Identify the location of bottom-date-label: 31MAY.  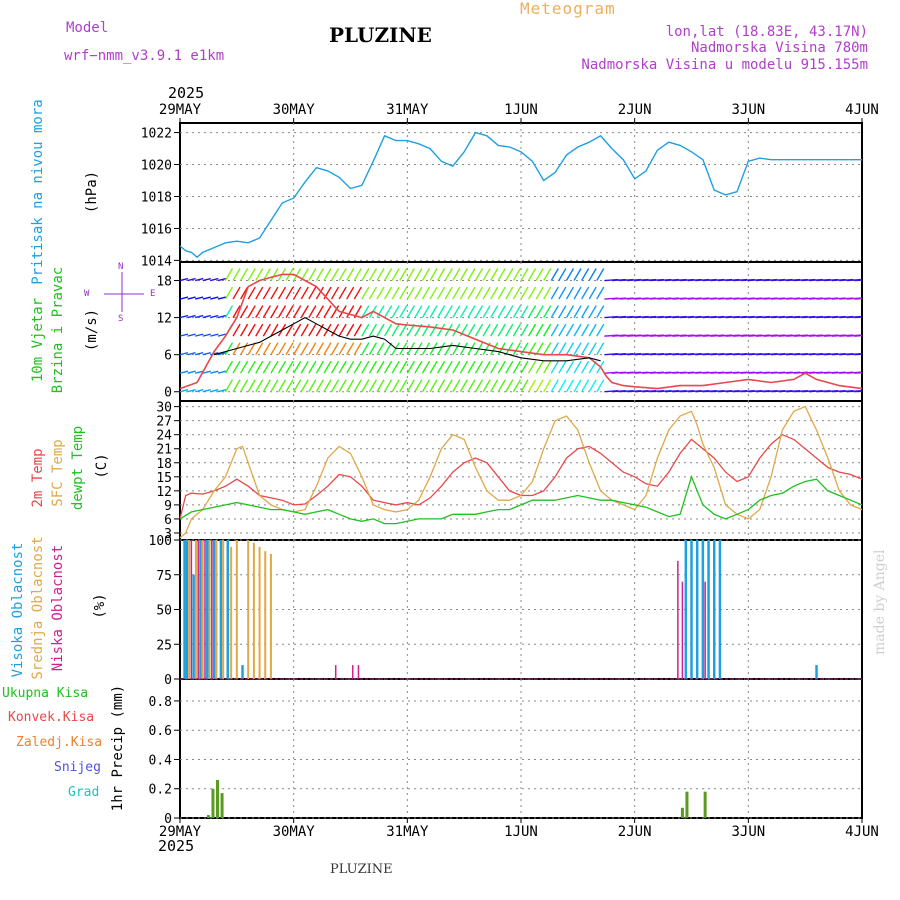
(407, 832).